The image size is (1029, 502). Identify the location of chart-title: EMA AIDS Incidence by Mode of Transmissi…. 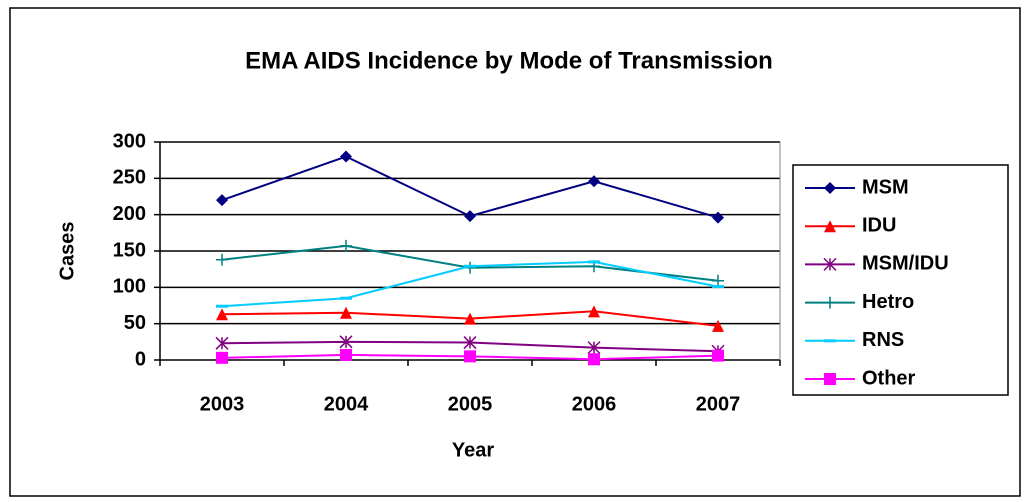
(509, 60).